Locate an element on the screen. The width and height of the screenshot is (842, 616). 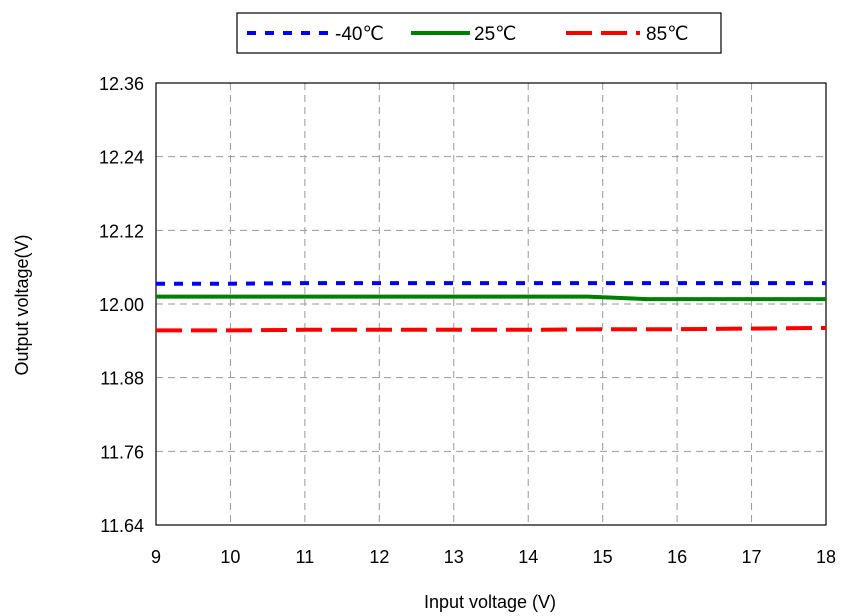
y-tick-label: 12.12 is located at coordinates (121, 231).